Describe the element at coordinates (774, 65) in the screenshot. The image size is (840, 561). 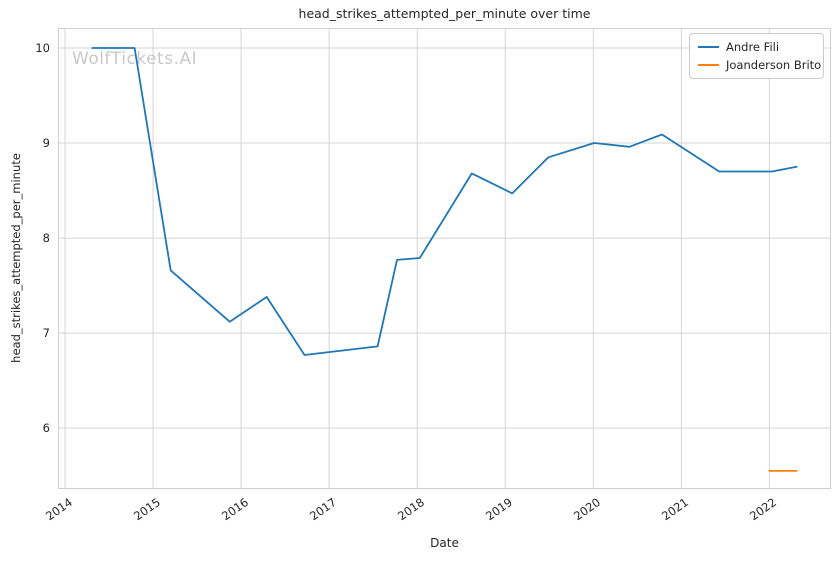
I see `legend-item-label: Joanderson Brito` at that location.